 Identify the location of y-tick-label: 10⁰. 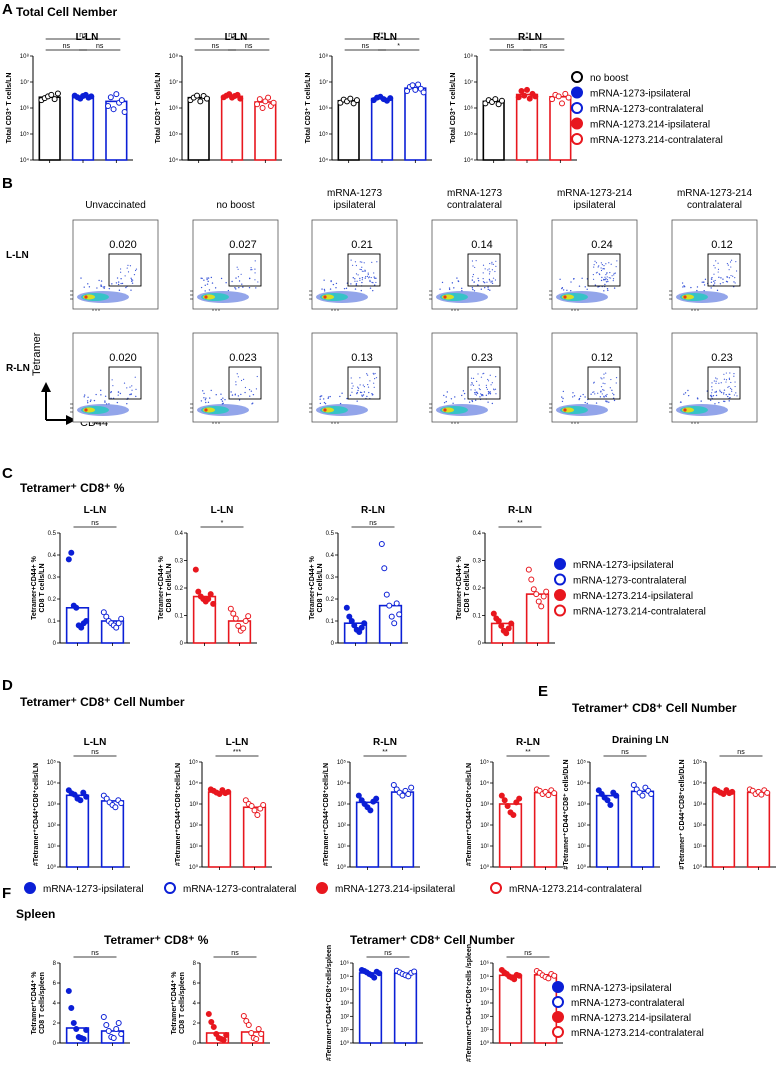
(345, 1043).